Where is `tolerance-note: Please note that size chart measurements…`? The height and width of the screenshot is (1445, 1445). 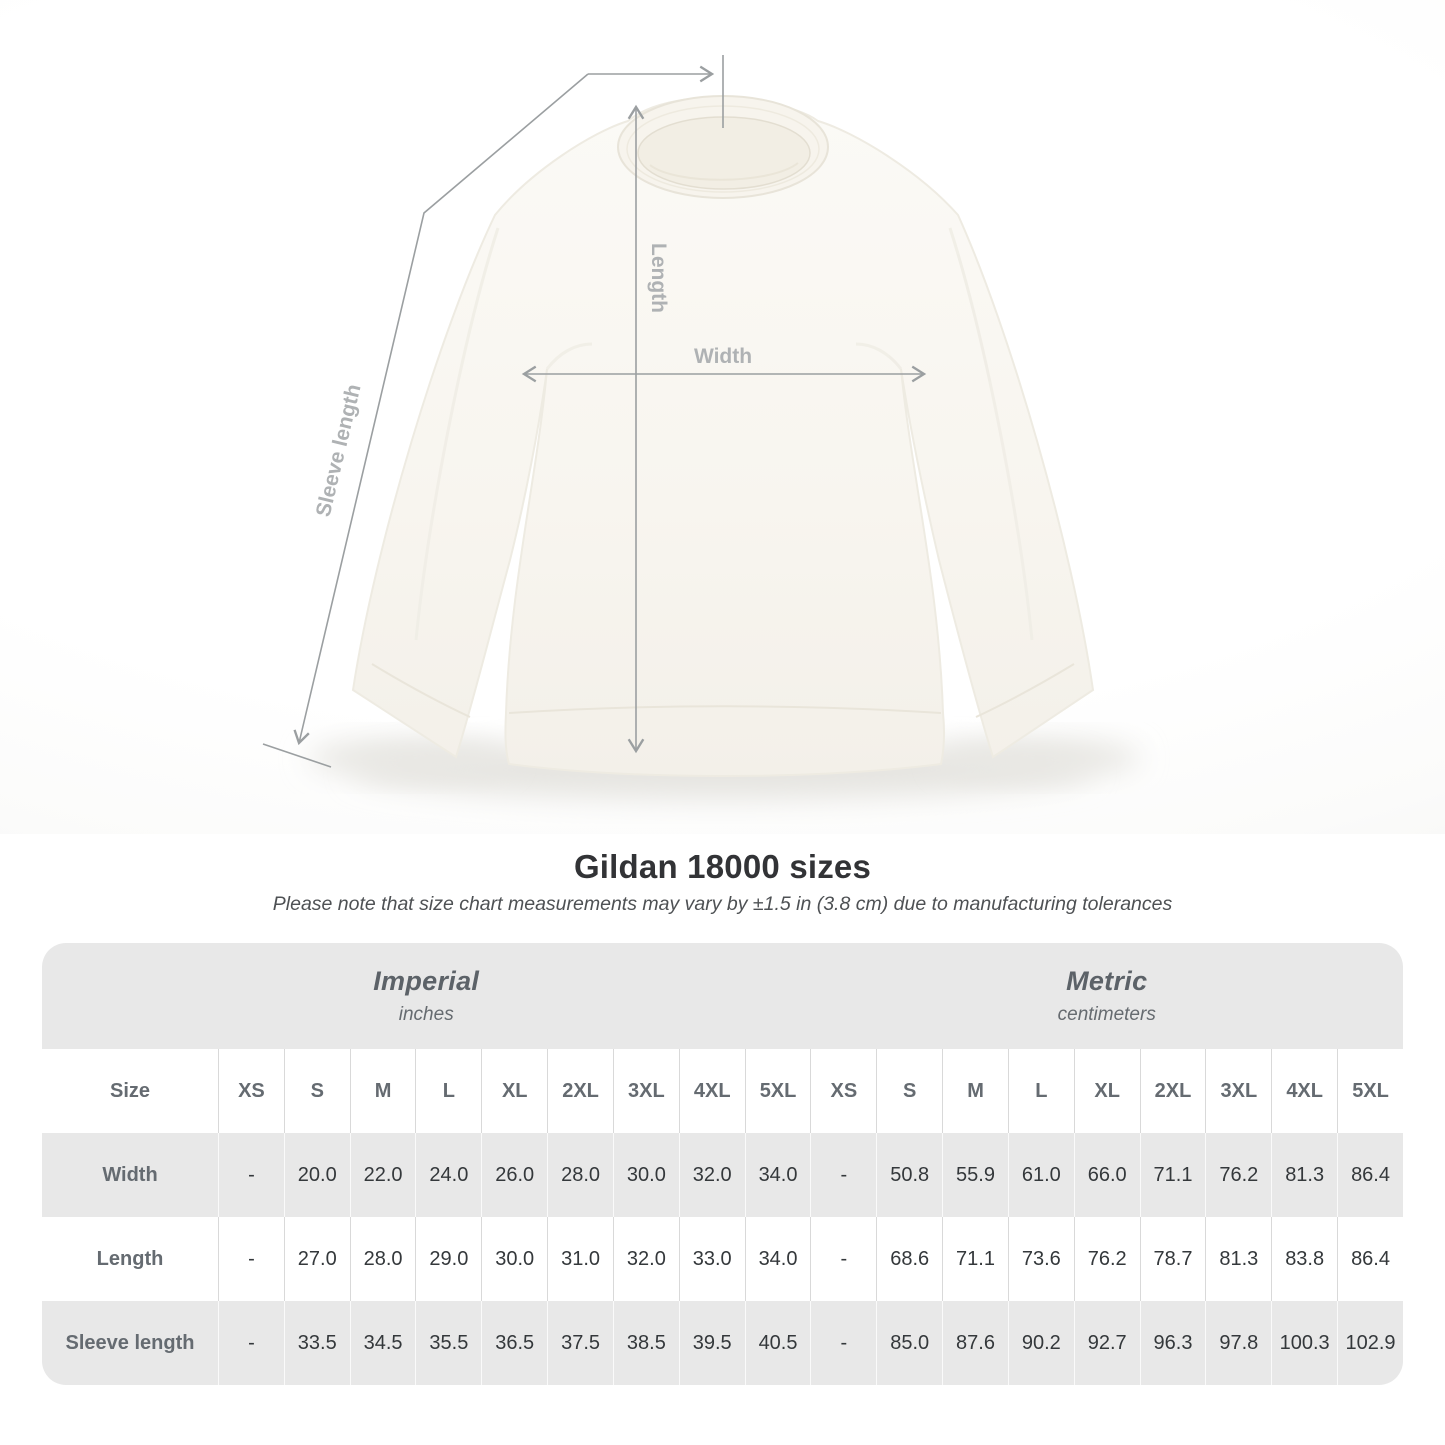 tolerance-note: Please note that size chart measurements… is located at coordinates (722, 904).